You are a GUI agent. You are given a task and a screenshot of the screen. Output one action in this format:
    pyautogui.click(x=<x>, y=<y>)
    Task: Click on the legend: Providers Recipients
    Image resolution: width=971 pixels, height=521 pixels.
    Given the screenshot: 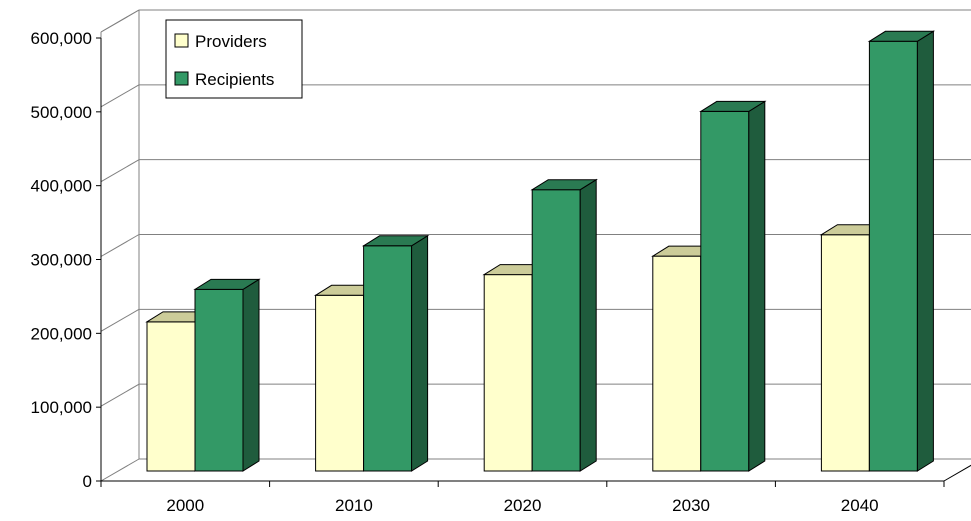 What is the action you would take?
    pyautogui.click(x=234, y=59)
    